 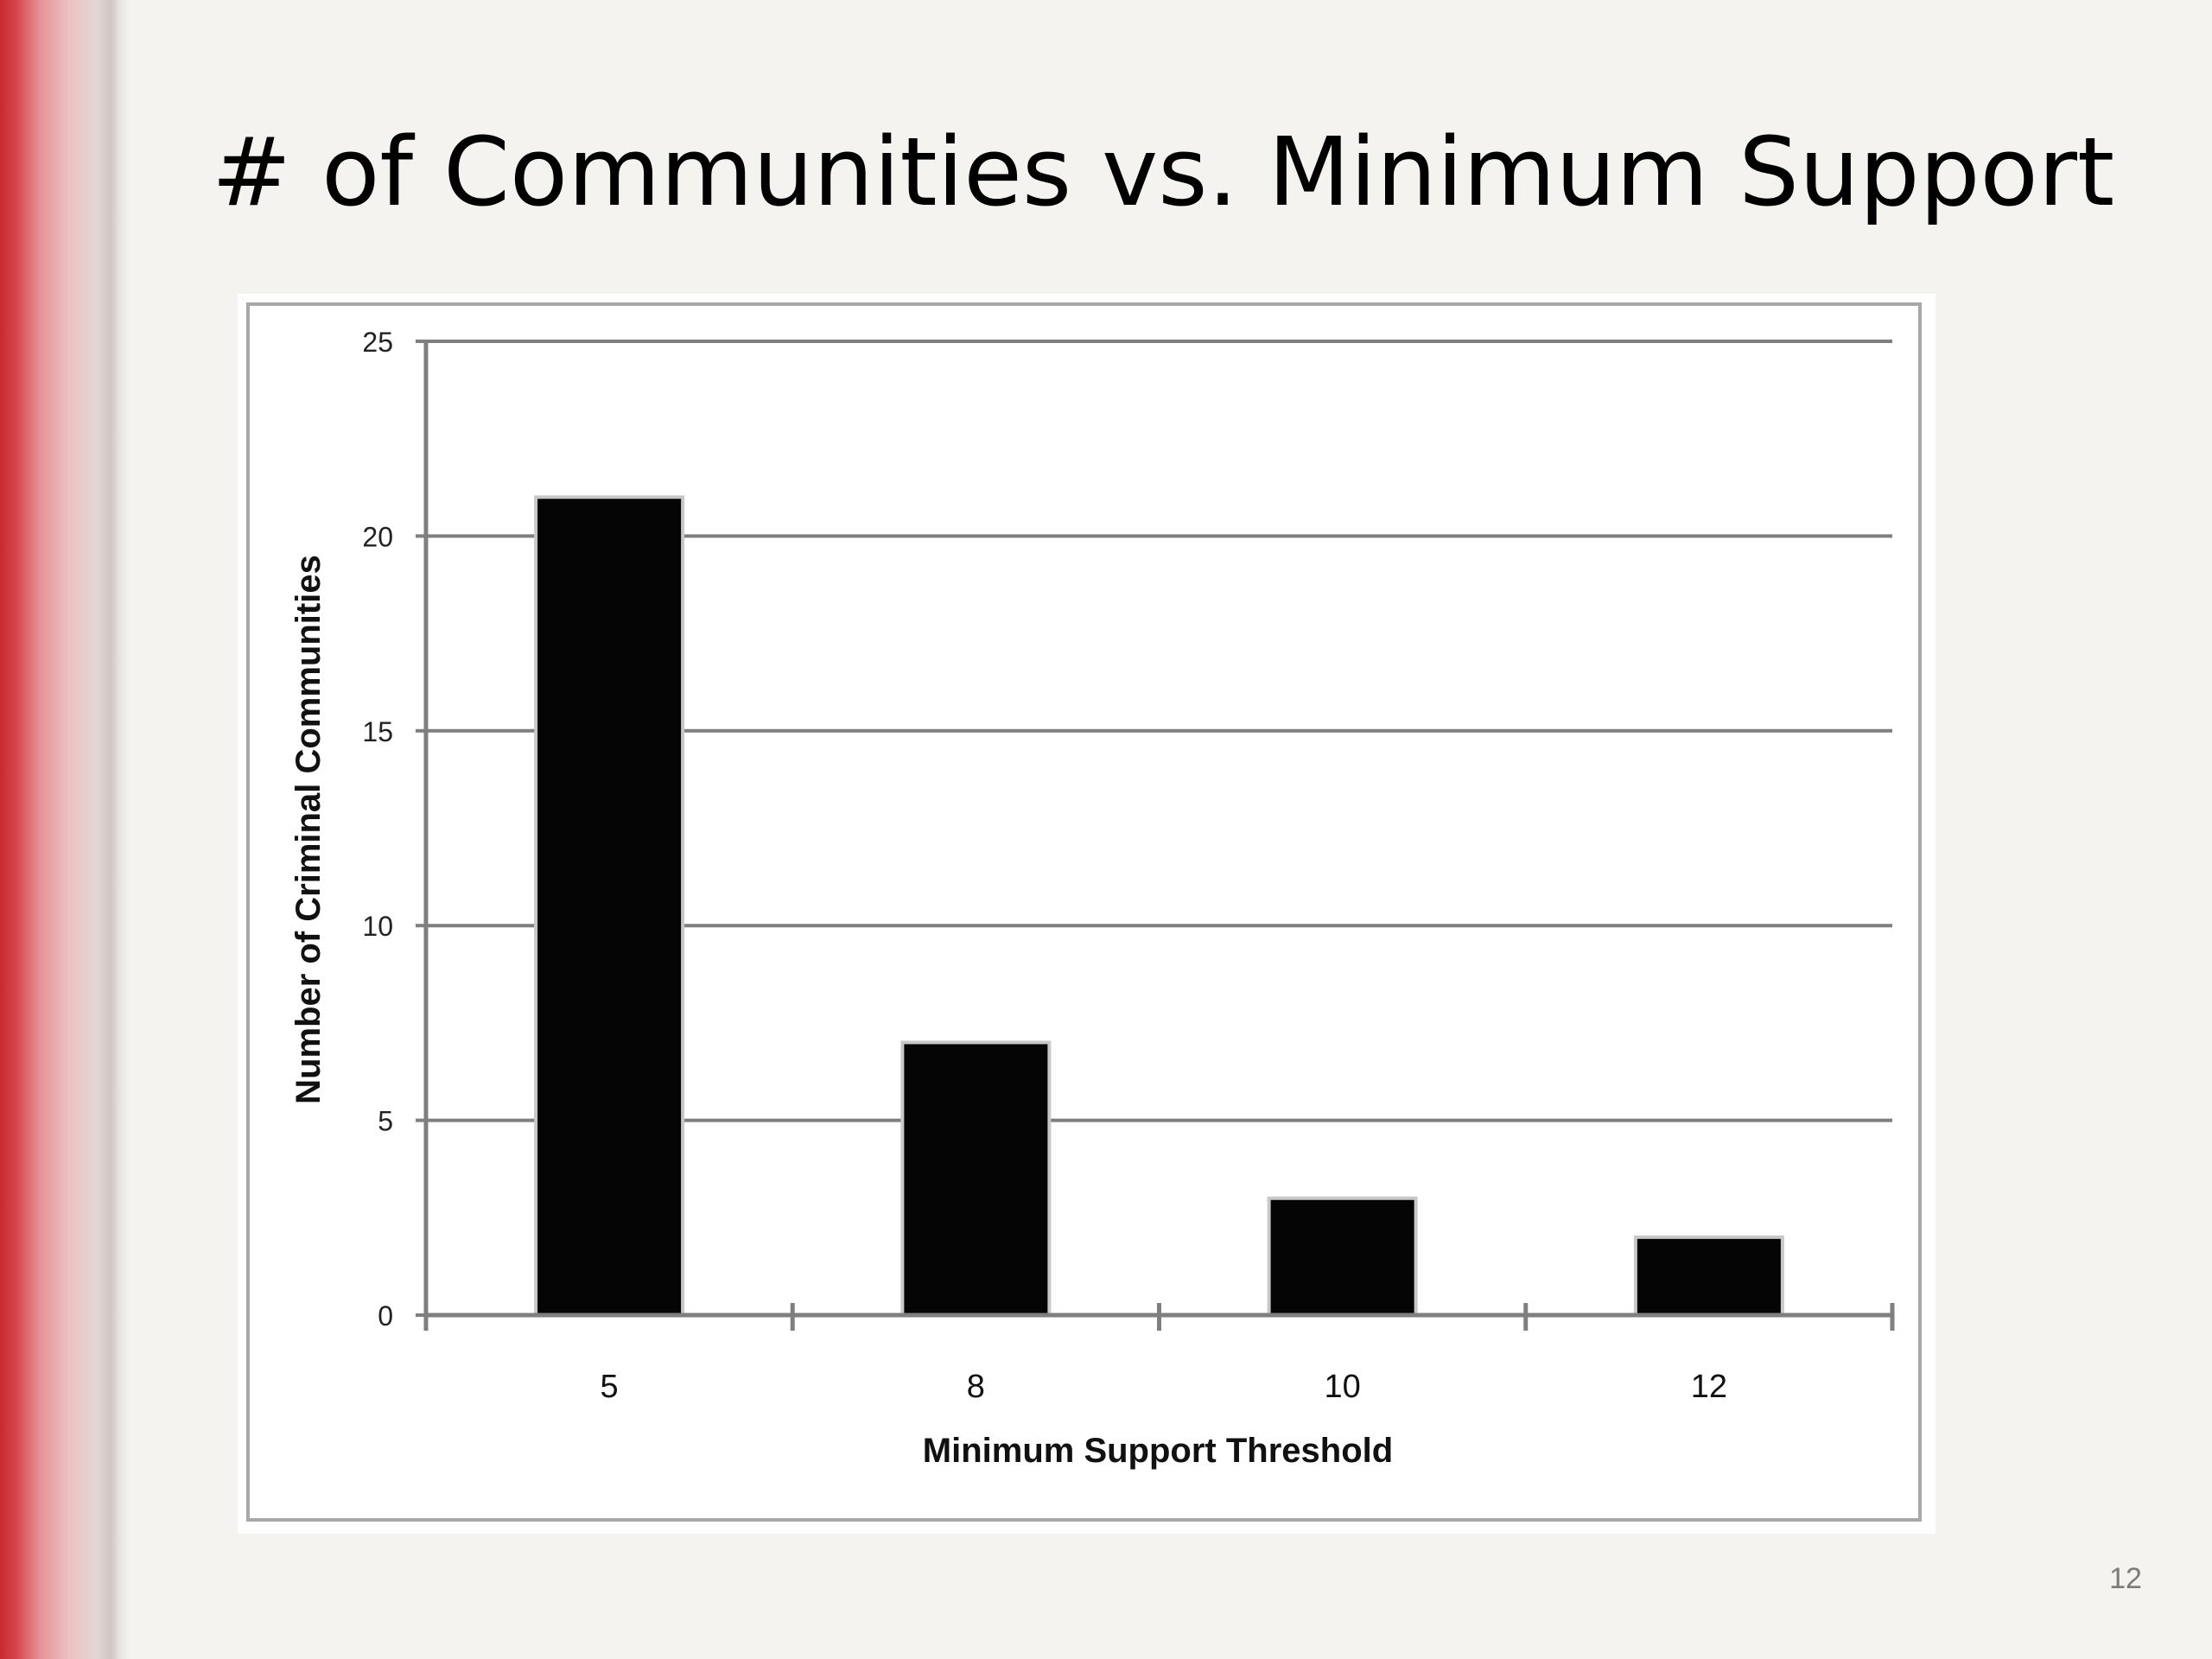 I want to click on y-tick-label: 5, so click(x=385, y=1121).